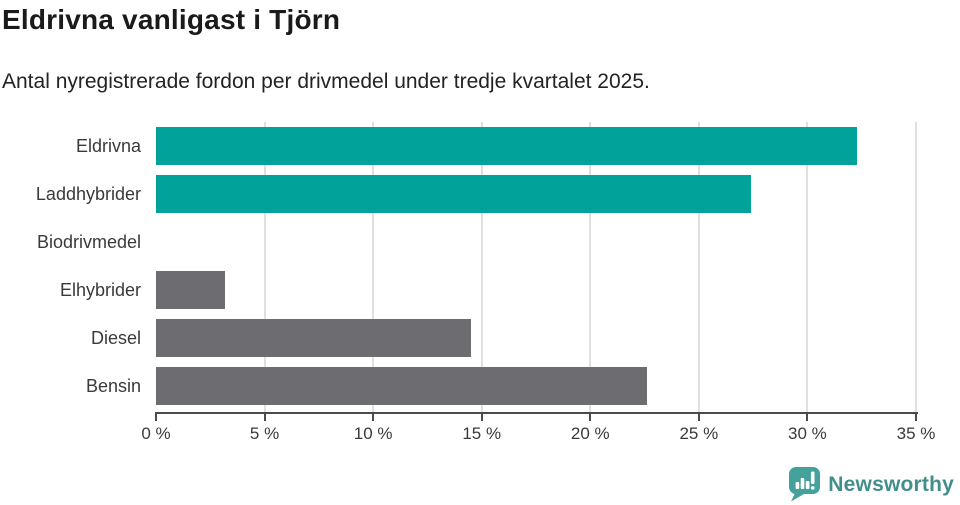  I want to click on category-label-bensin: Bensin, so click(113, 385).